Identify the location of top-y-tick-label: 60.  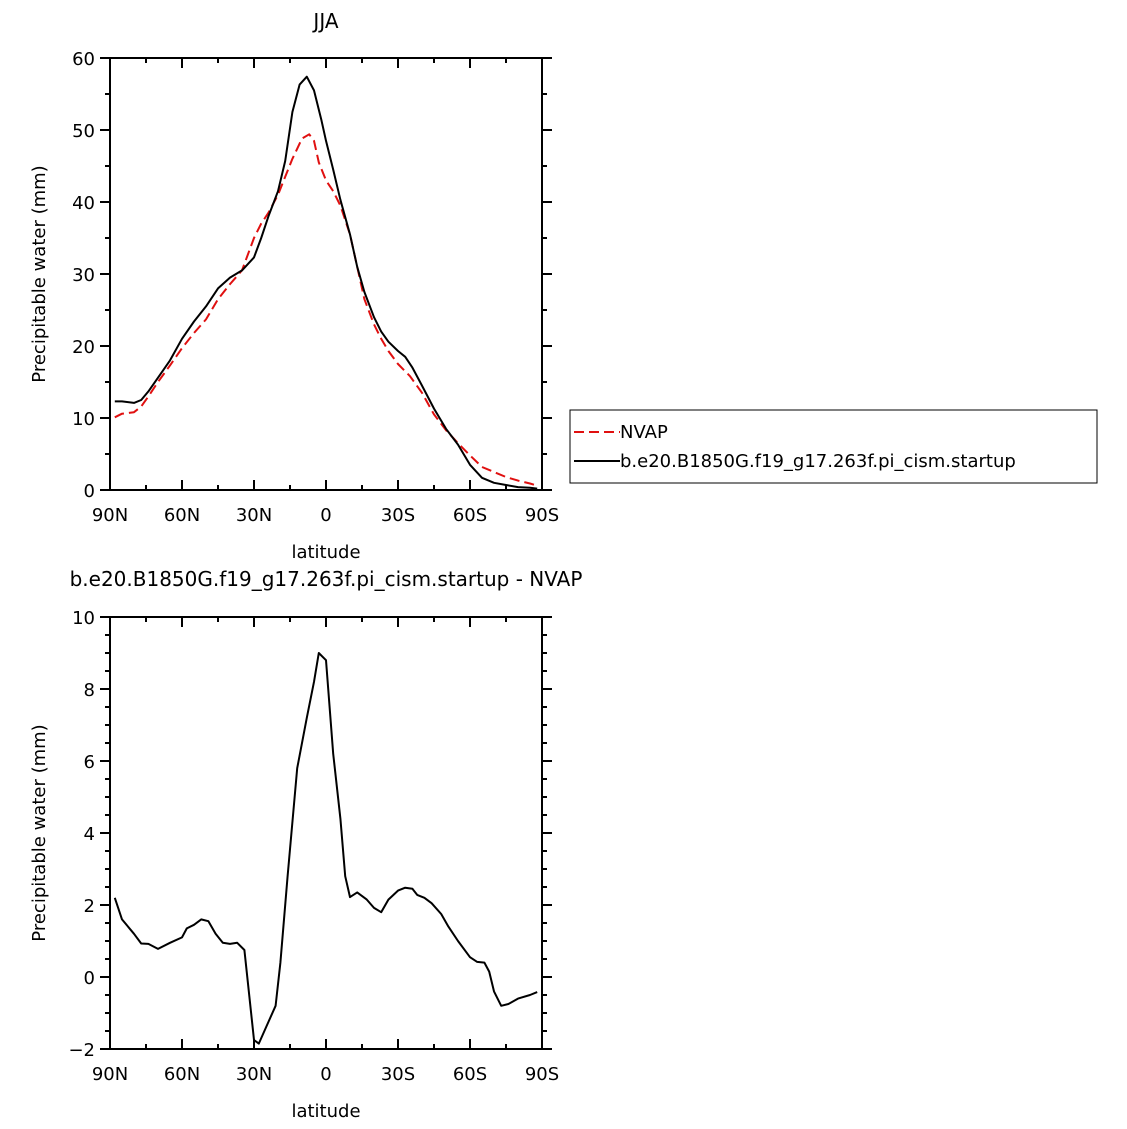
(83, 59).